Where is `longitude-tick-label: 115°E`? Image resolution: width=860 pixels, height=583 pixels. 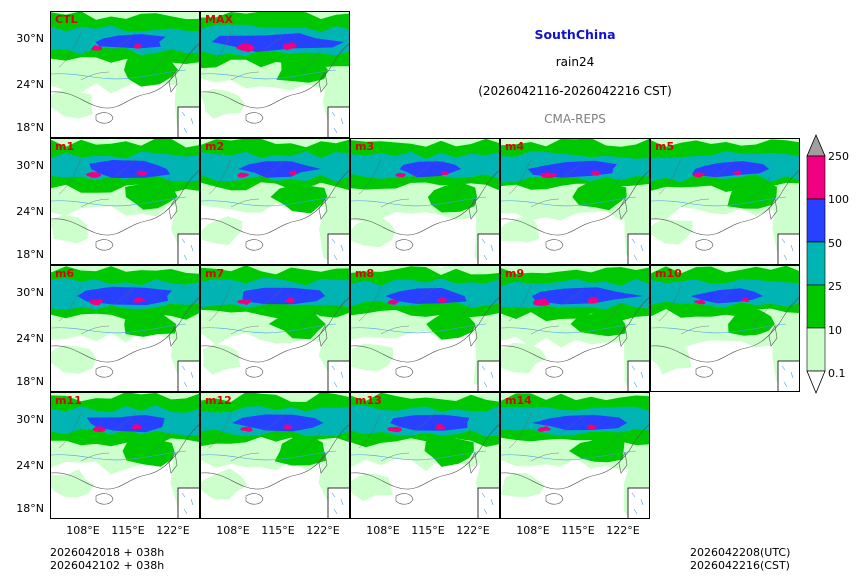
longitude-tick-label: 115°E is located at coordinates (278, 530).